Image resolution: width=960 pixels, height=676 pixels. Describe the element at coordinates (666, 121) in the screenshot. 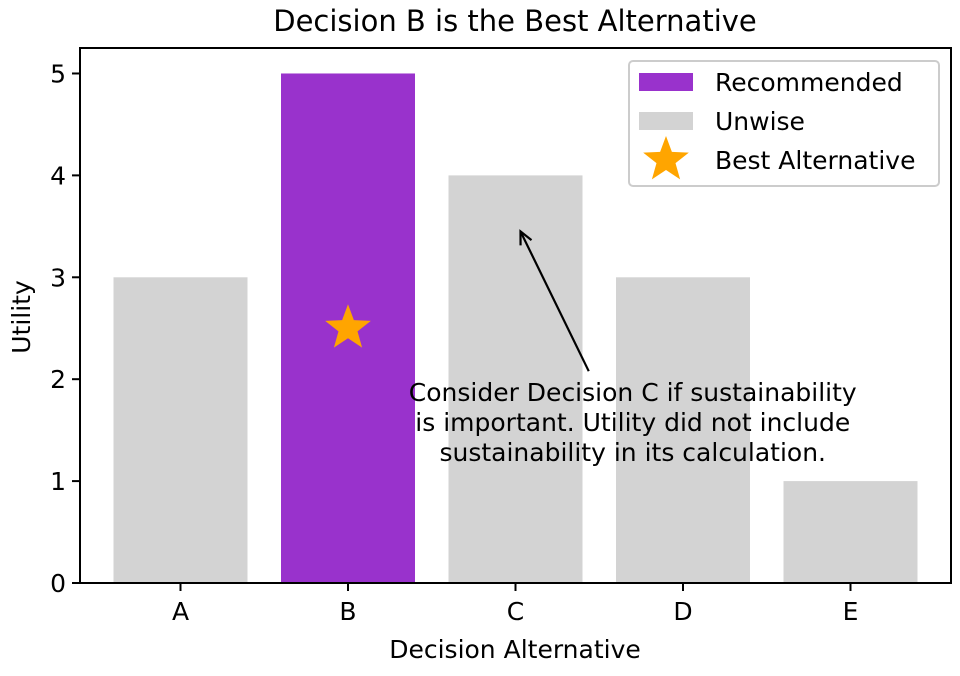

I see `legend-swatch-unwise` at that location.